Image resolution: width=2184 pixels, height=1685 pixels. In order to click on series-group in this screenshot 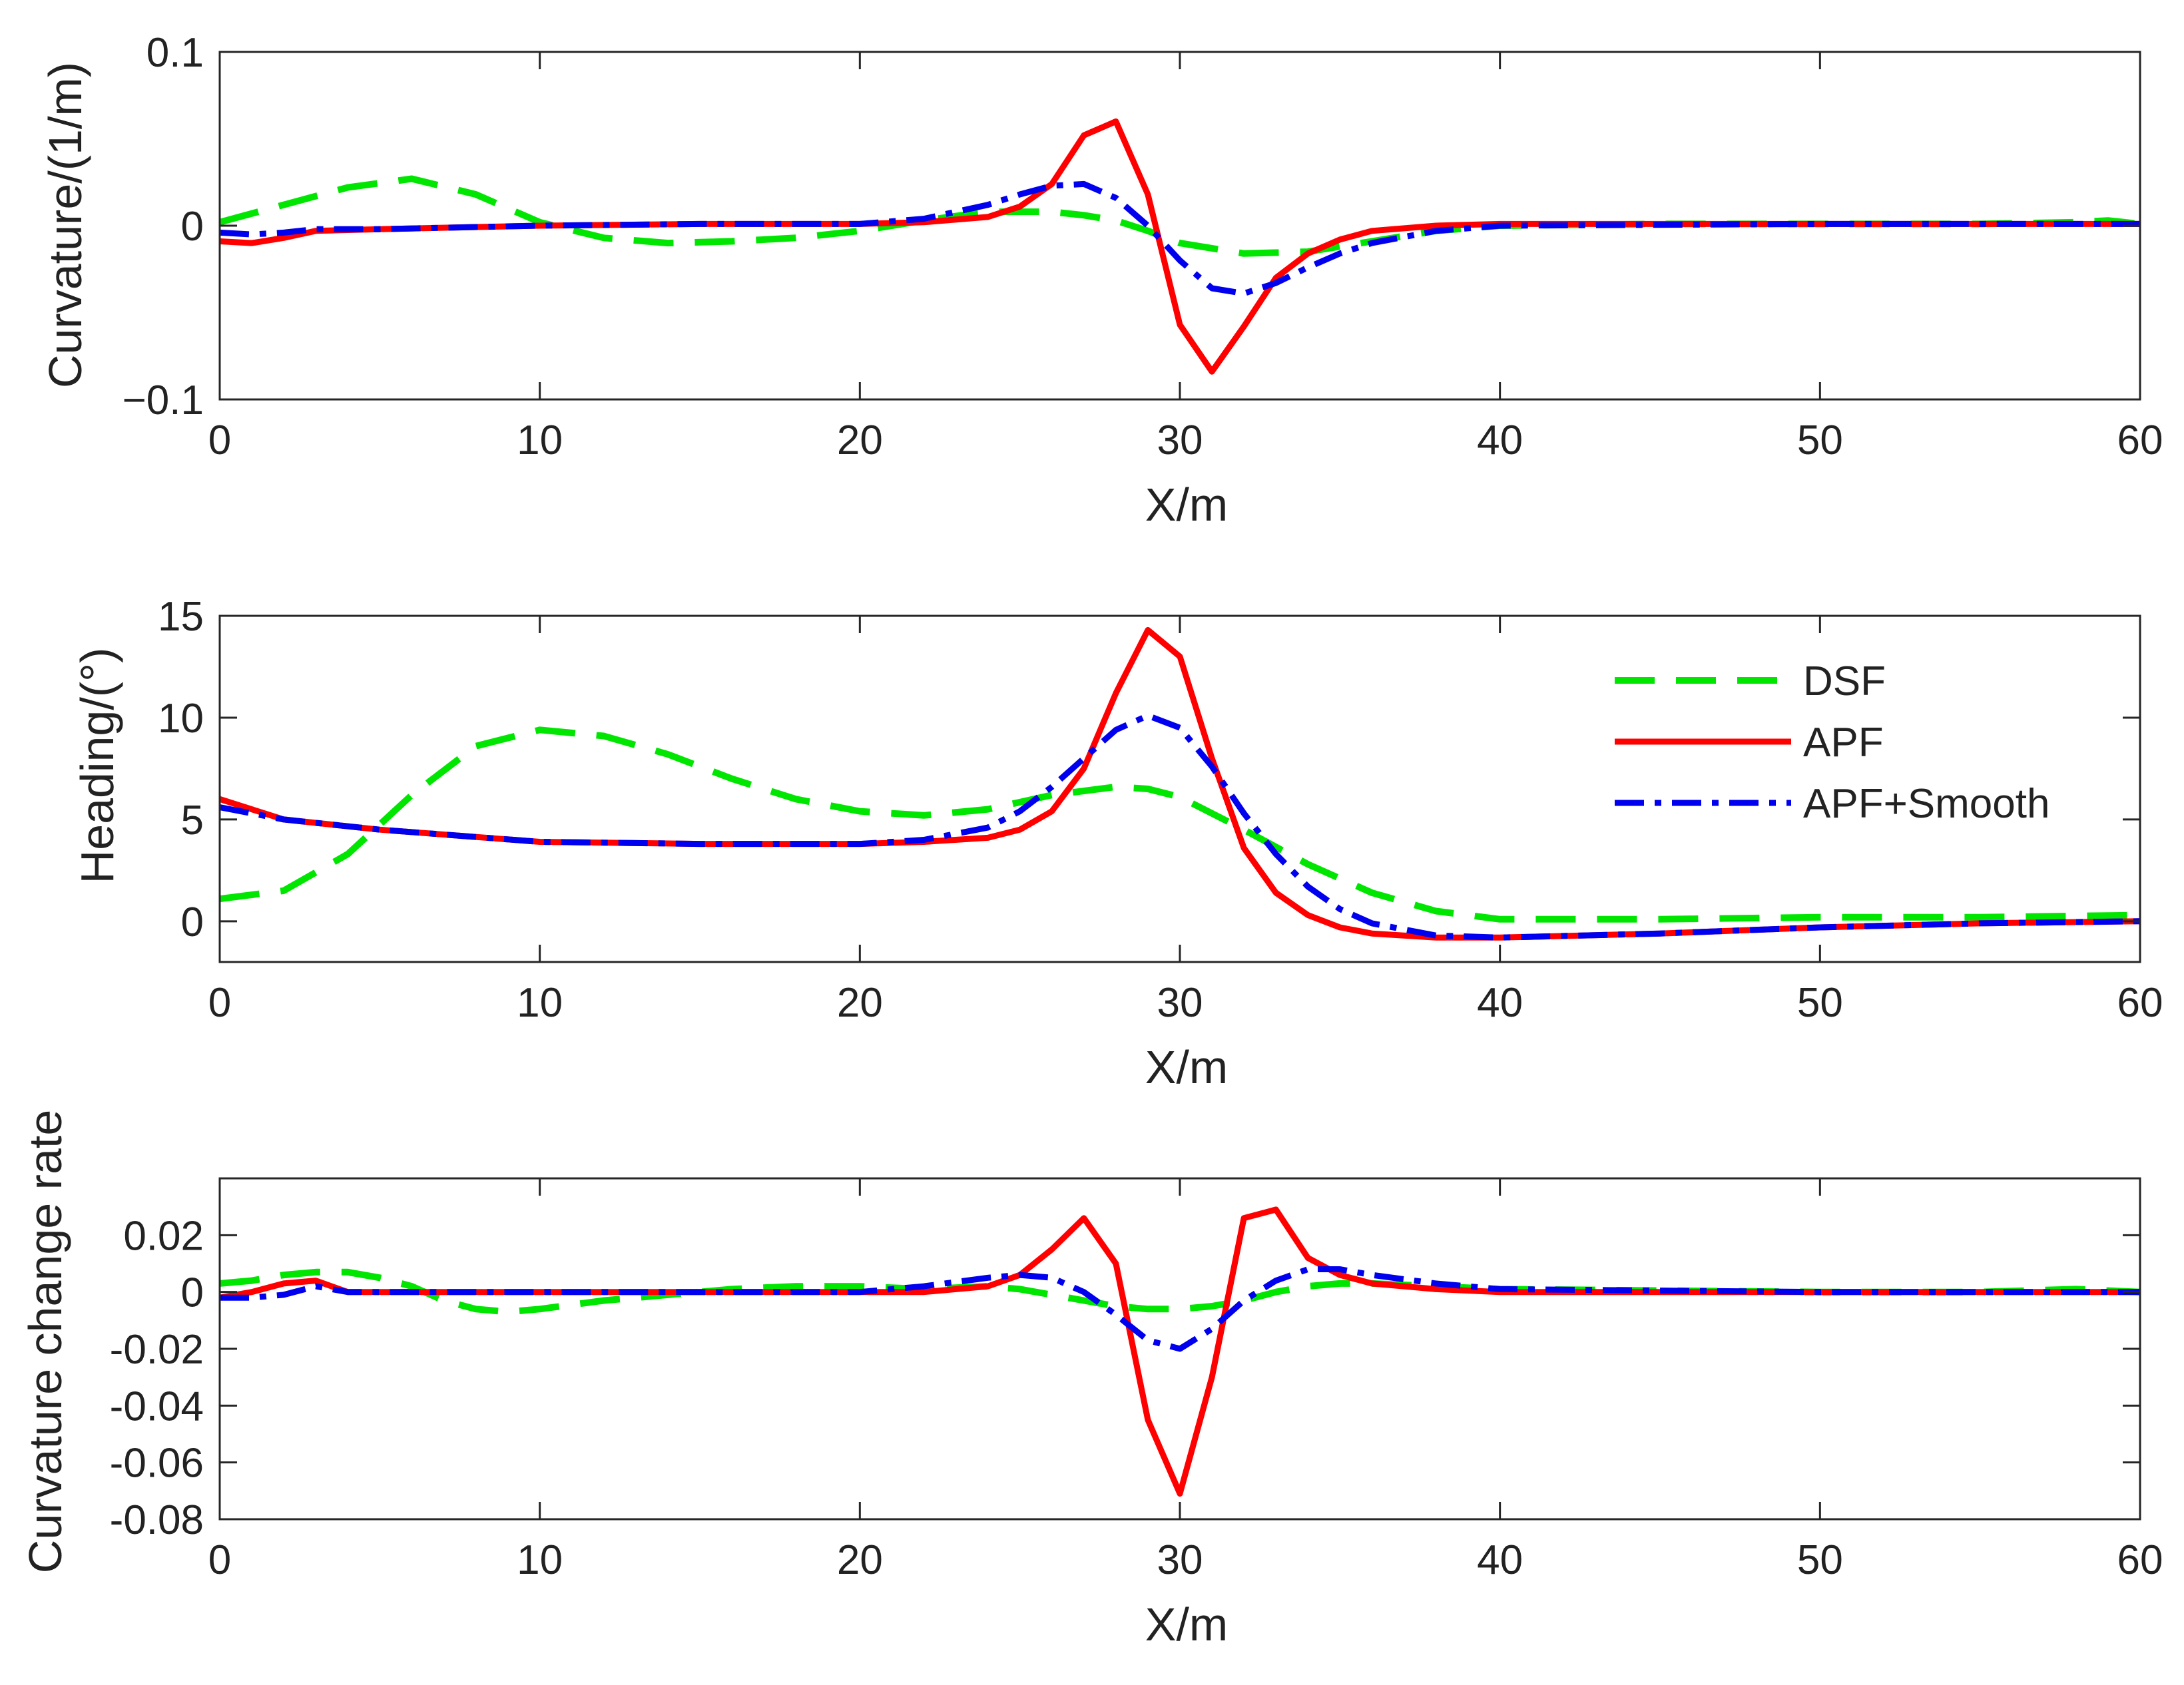, I will do `click(1180, 246)`.